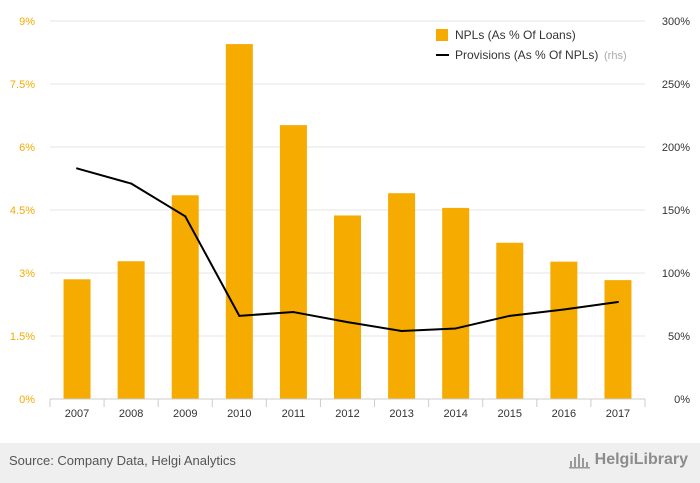 The image size is (700, 483). What do you see at coordinates (515, 35) in the screenshot?
I see `legend-label-npls: NPLs (As % Of Loans)` at bounding box center [515, 35].